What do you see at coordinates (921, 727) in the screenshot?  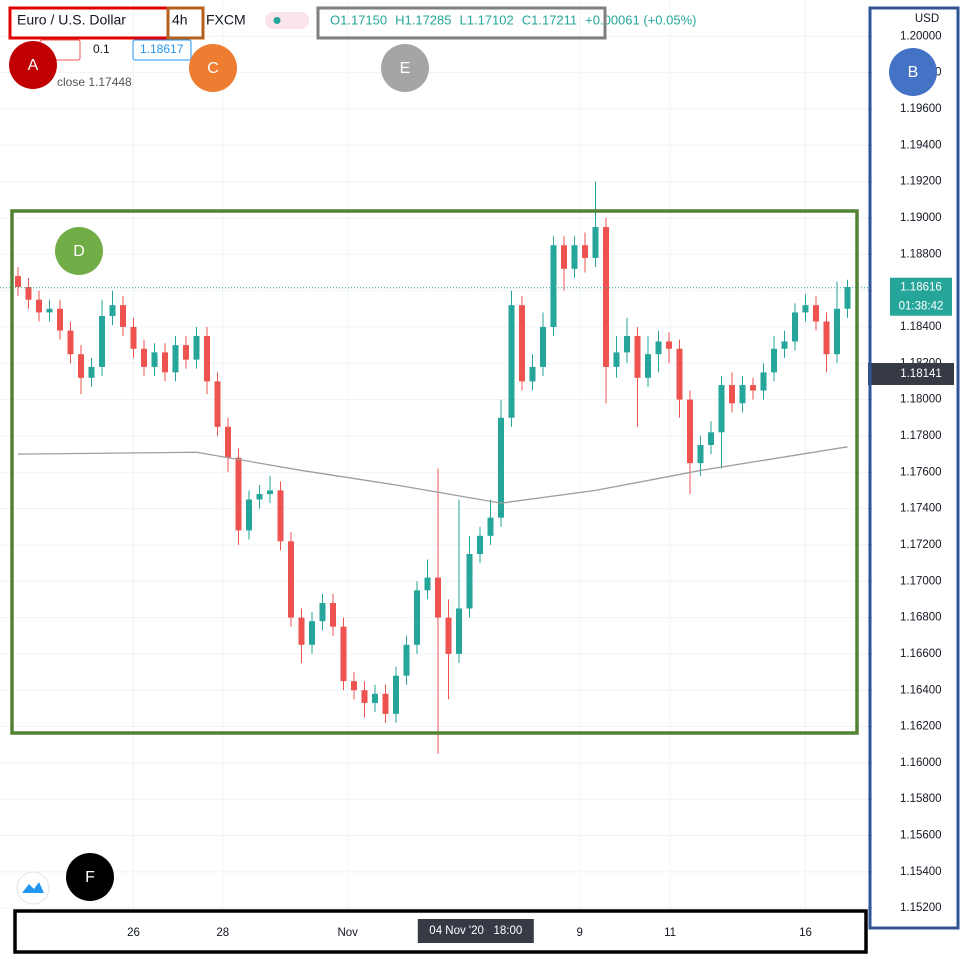 I see `y-tick-label: 1.16200` at bounding box center [921, 727].